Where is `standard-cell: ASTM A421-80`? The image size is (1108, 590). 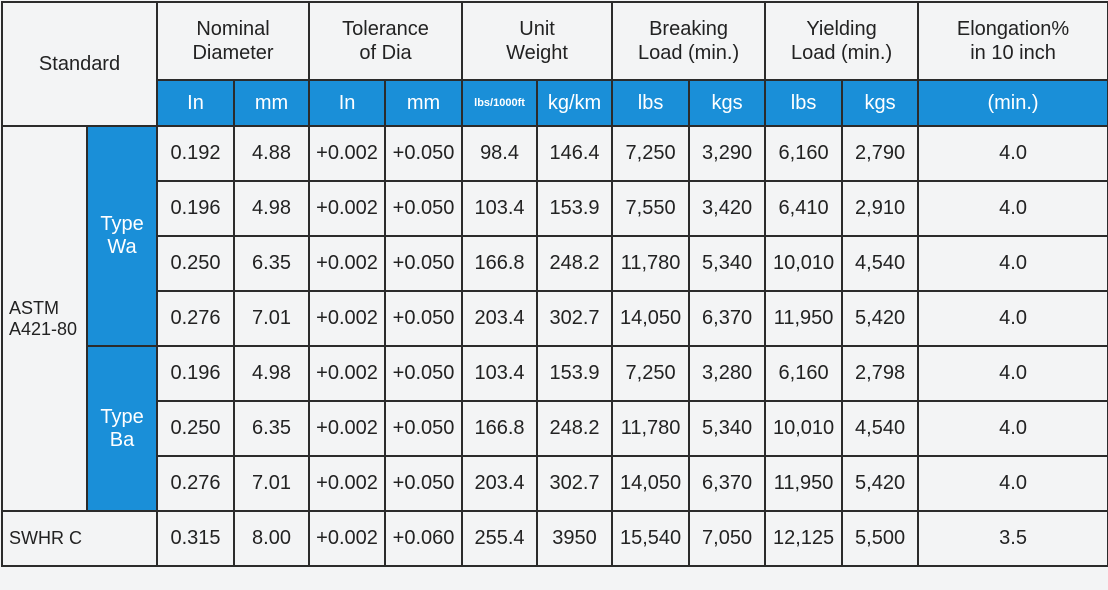 standard-cell: ASTM A421-80 is located at coordinates (44, 318).